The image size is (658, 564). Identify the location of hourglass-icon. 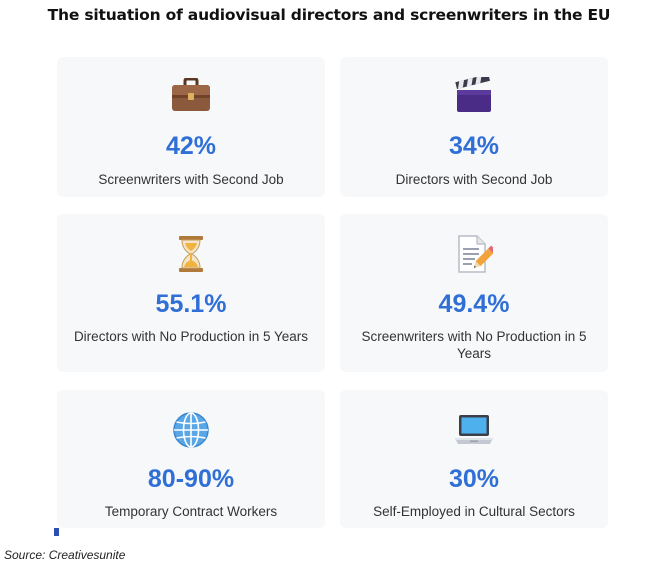
(191, 254).